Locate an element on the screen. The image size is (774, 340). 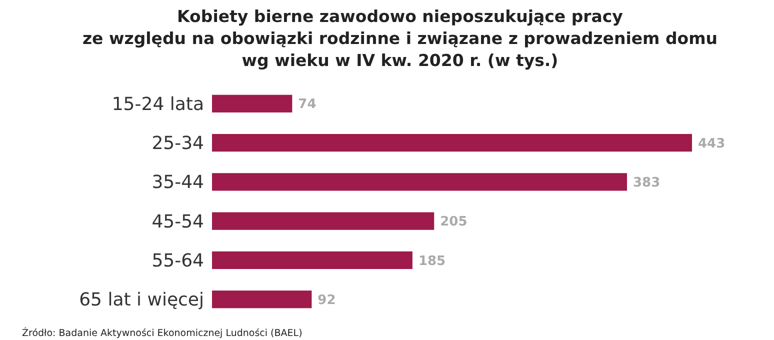
y-tick-label: 45-54 is located at coordinates (178, 221).